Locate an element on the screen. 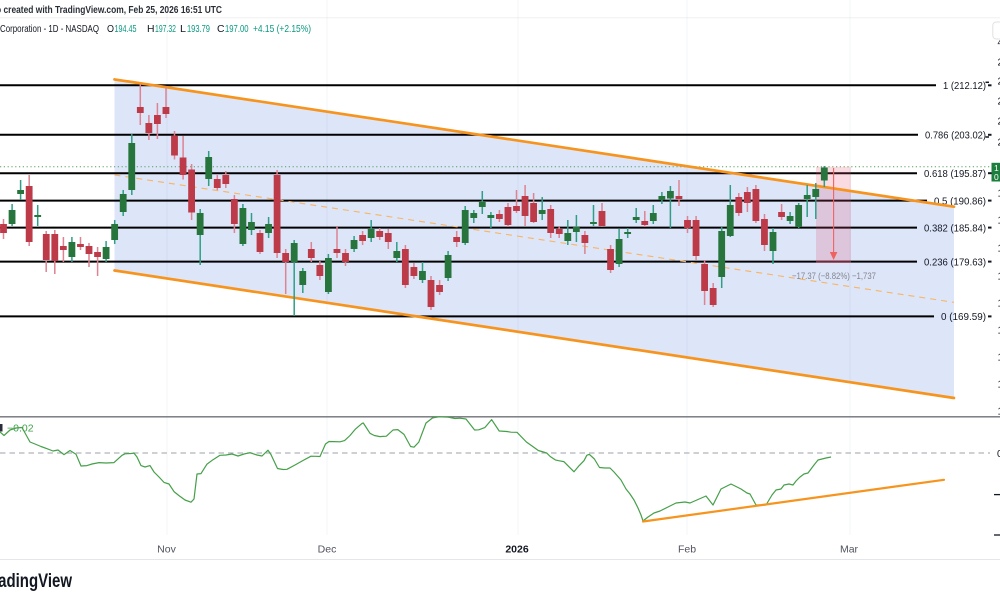  svg-text: H is located at coordinates (151, 29).